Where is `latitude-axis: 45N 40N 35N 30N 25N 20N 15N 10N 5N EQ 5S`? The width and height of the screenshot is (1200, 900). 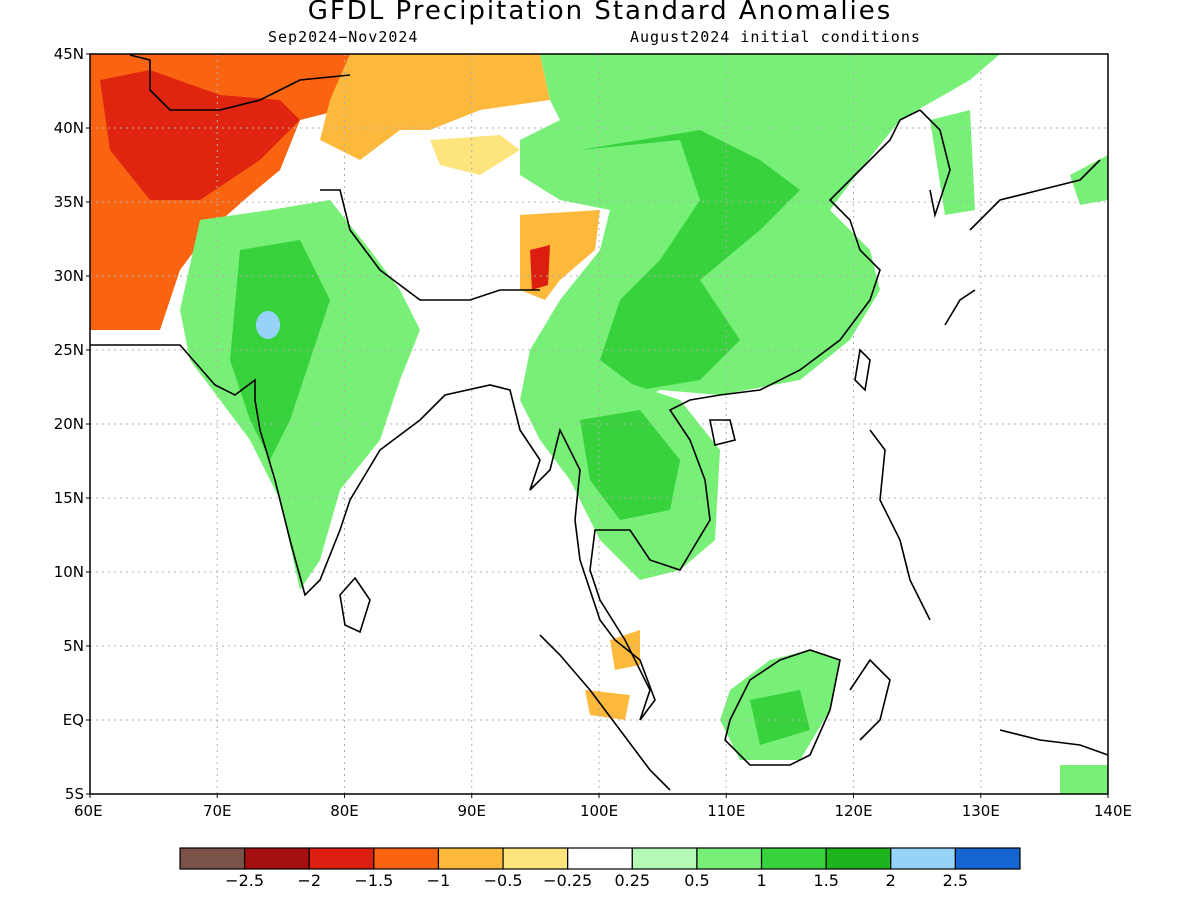
latitude-axis: 45N 40N 35N 30N 25N 20N 15N 10N 5N EQ 5S is located at coordinates (72, 424).